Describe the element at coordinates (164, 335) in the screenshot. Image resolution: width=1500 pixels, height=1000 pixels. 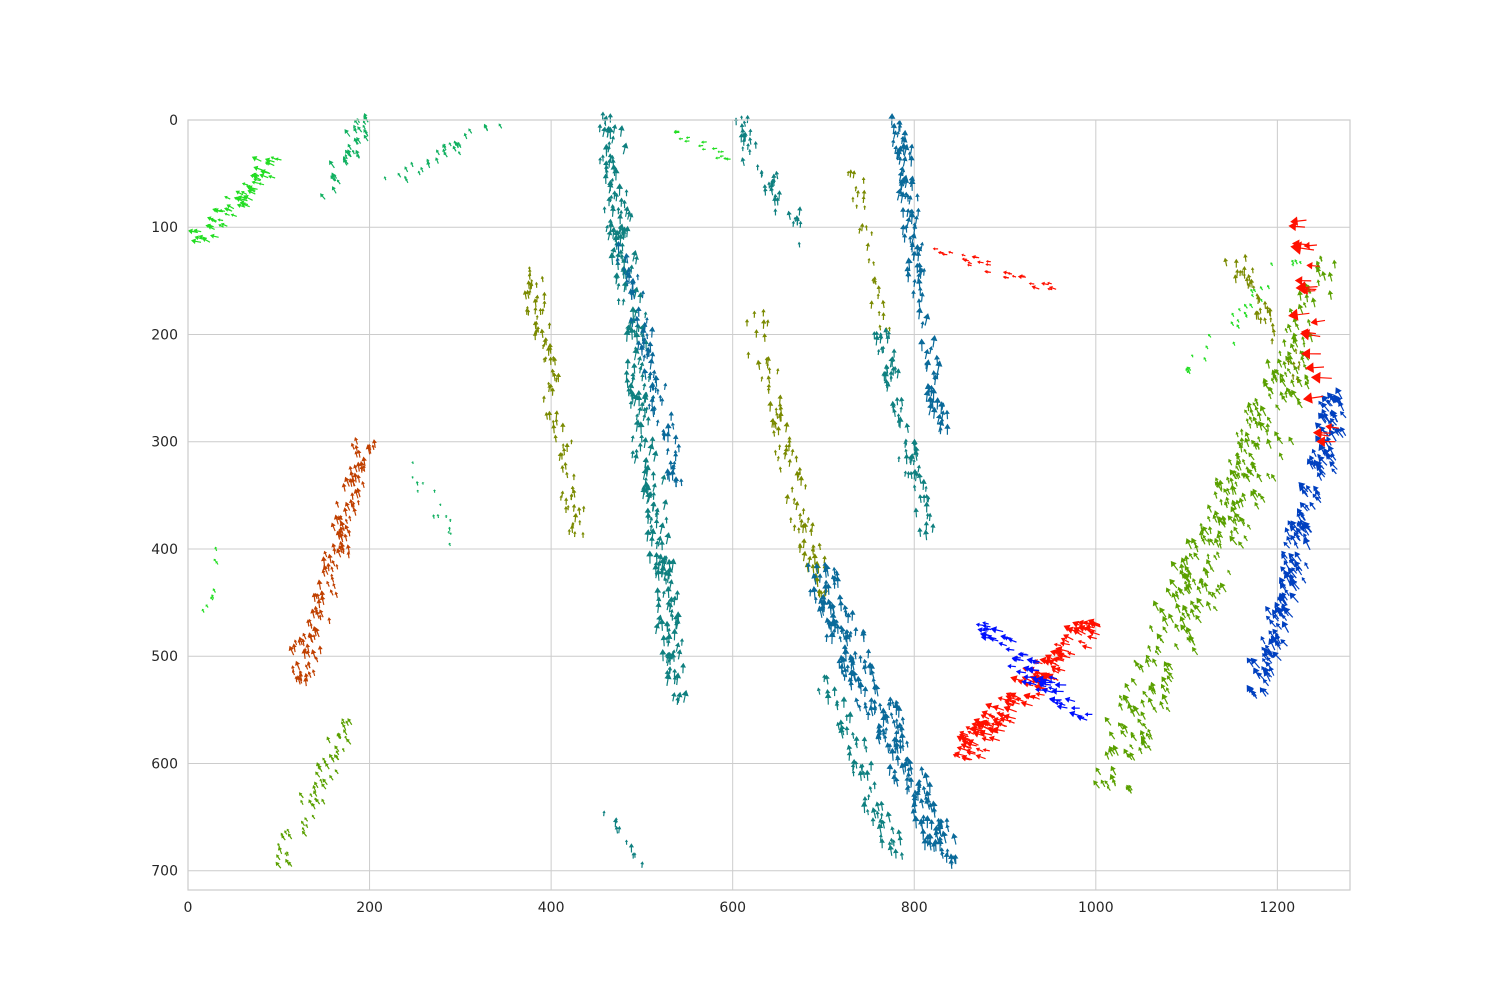
I see `y-tick-label: 200` at that location.